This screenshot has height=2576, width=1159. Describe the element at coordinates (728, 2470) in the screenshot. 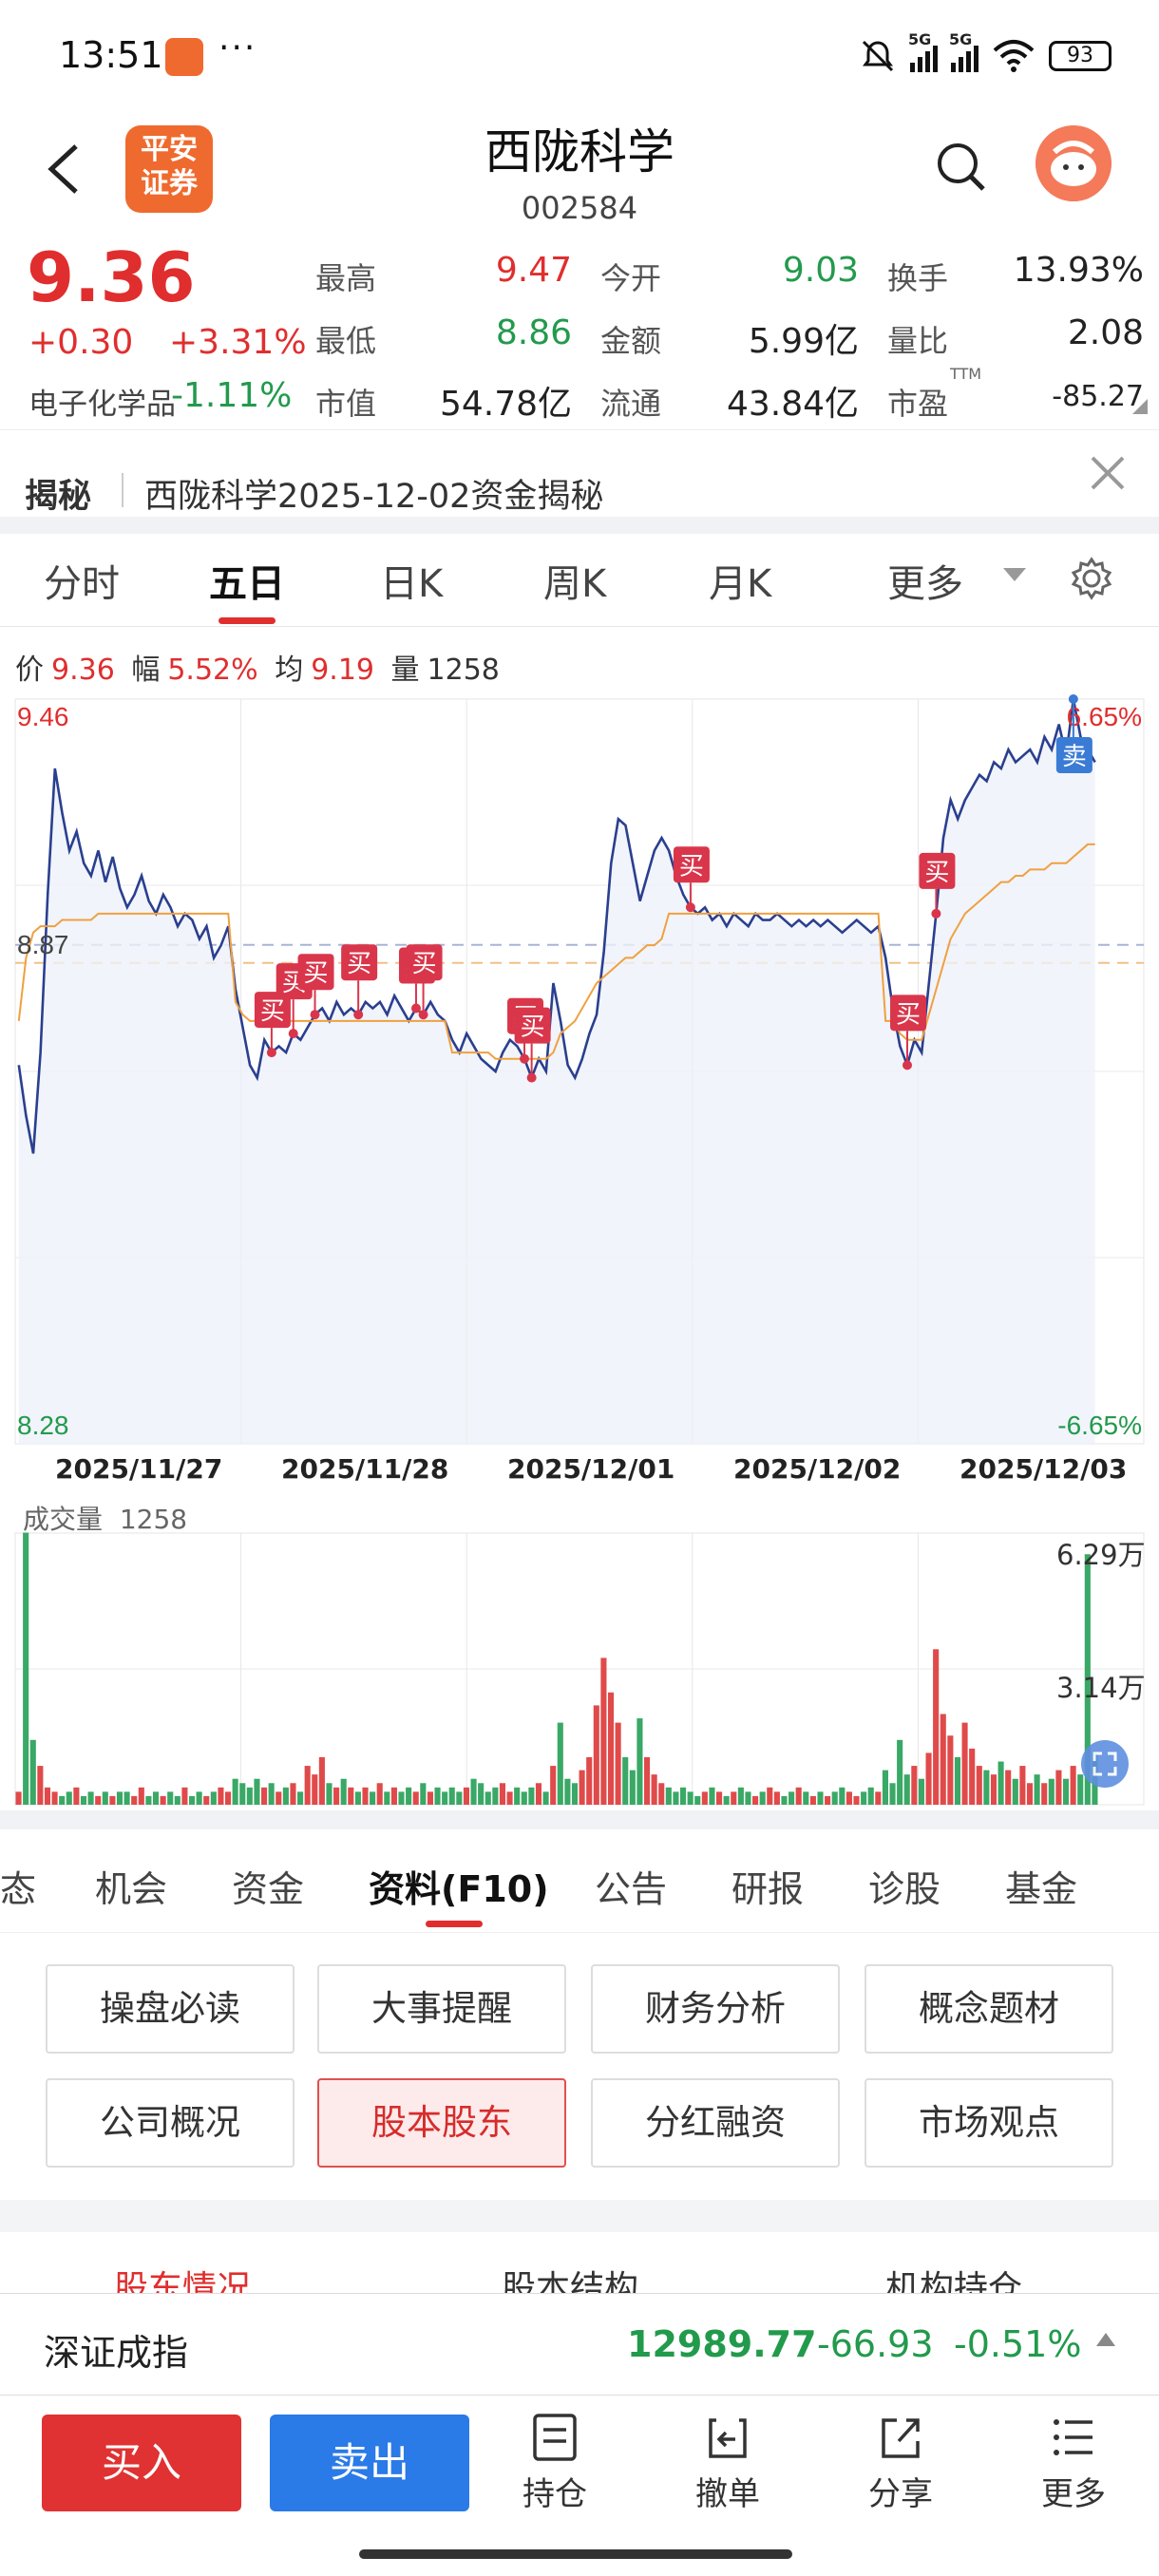

I see `cancel-order-button: 撤单` at that location.